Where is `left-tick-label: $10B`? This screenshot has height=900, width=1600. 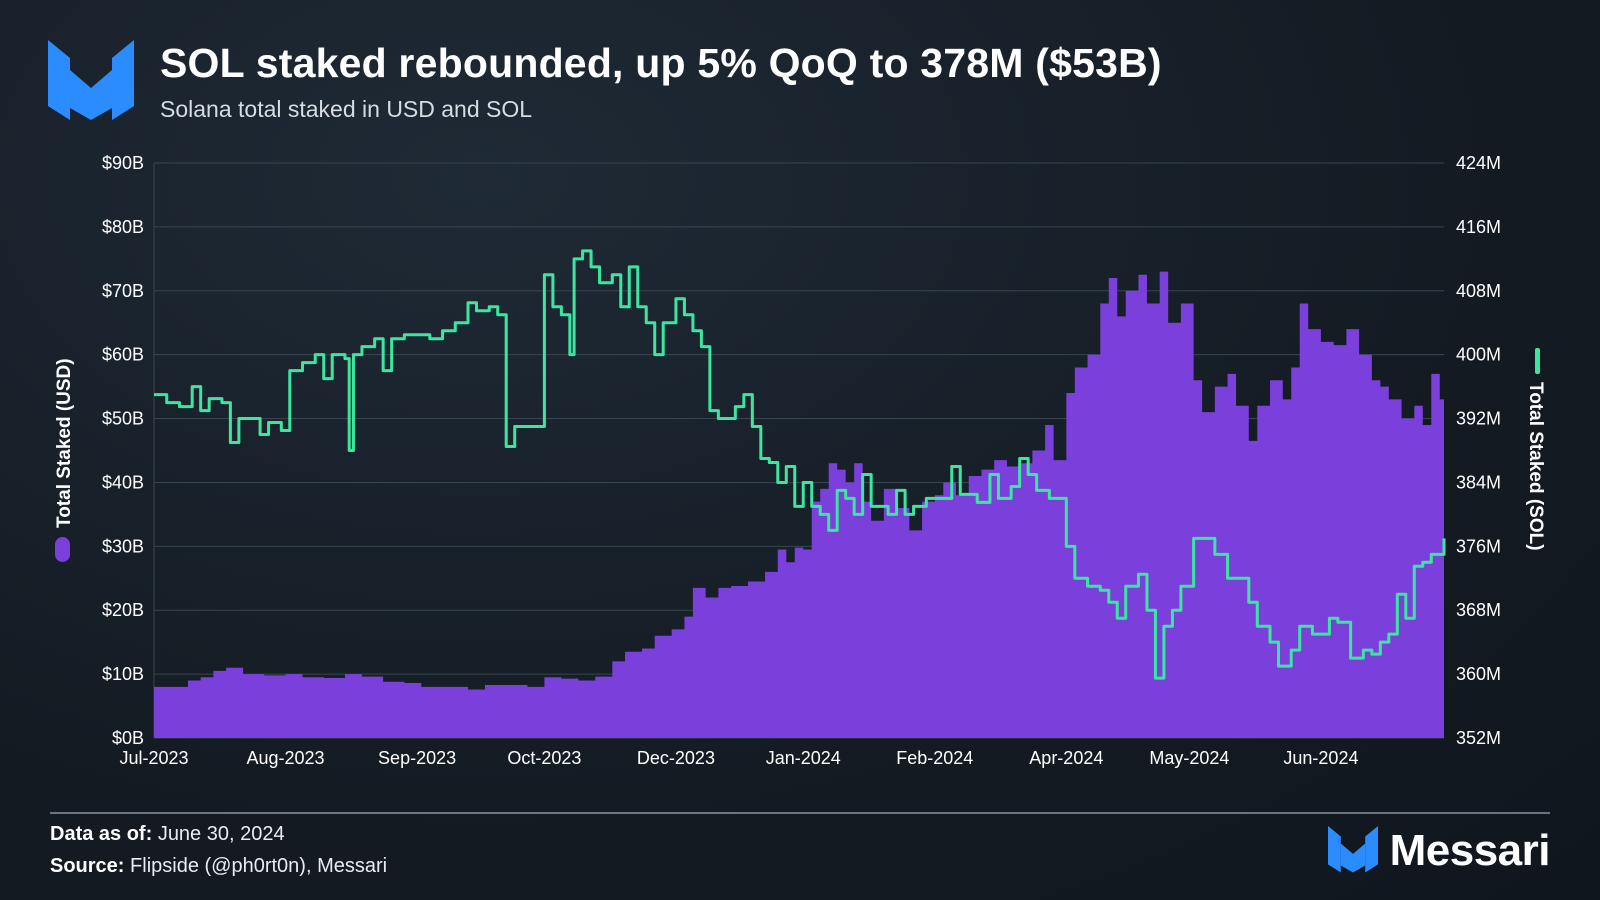
left-tick-label: $10B is located at coordinates (123, 674).